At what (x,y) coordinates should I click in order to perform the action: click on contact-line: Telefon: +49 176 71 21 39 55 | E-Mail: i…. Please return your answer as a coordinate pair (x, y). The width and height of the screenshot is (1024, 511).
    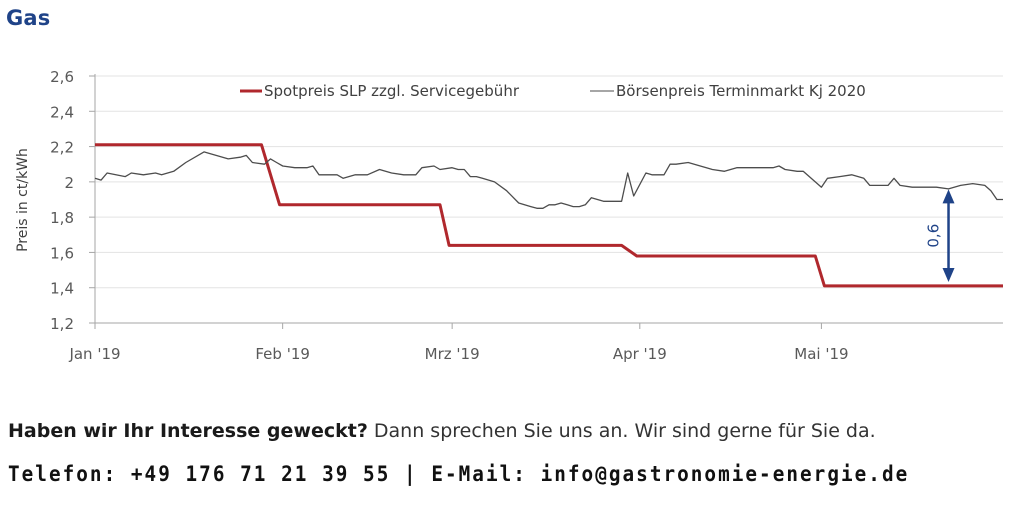
    Looking at the image, I should click on (459, 474).